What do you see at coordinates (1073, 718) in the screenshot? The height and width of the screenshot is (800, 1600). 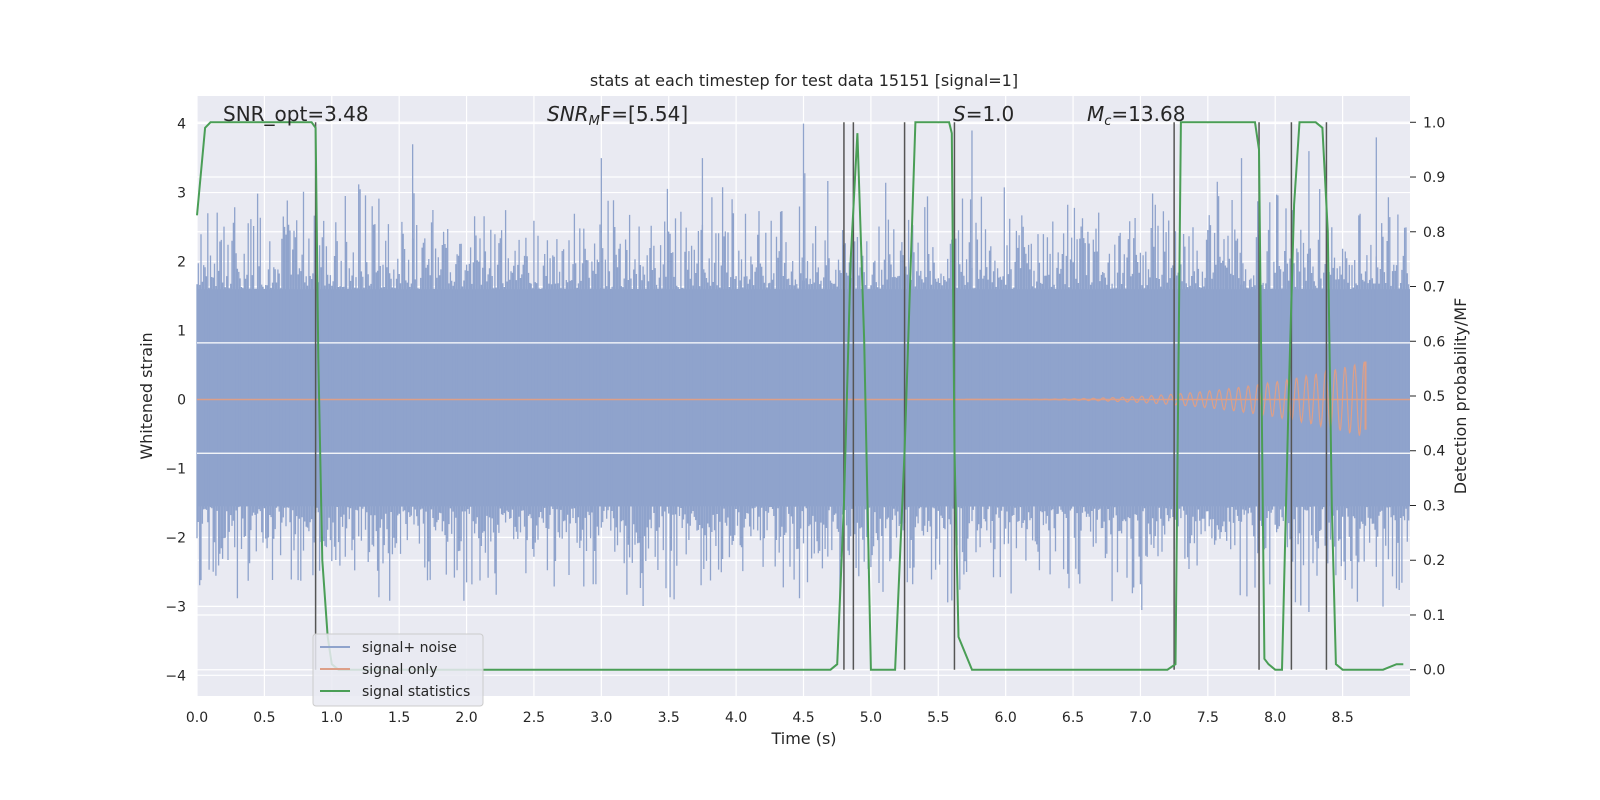 I see `x-tick-label: 6.5` at bounding box center [1073, 718].